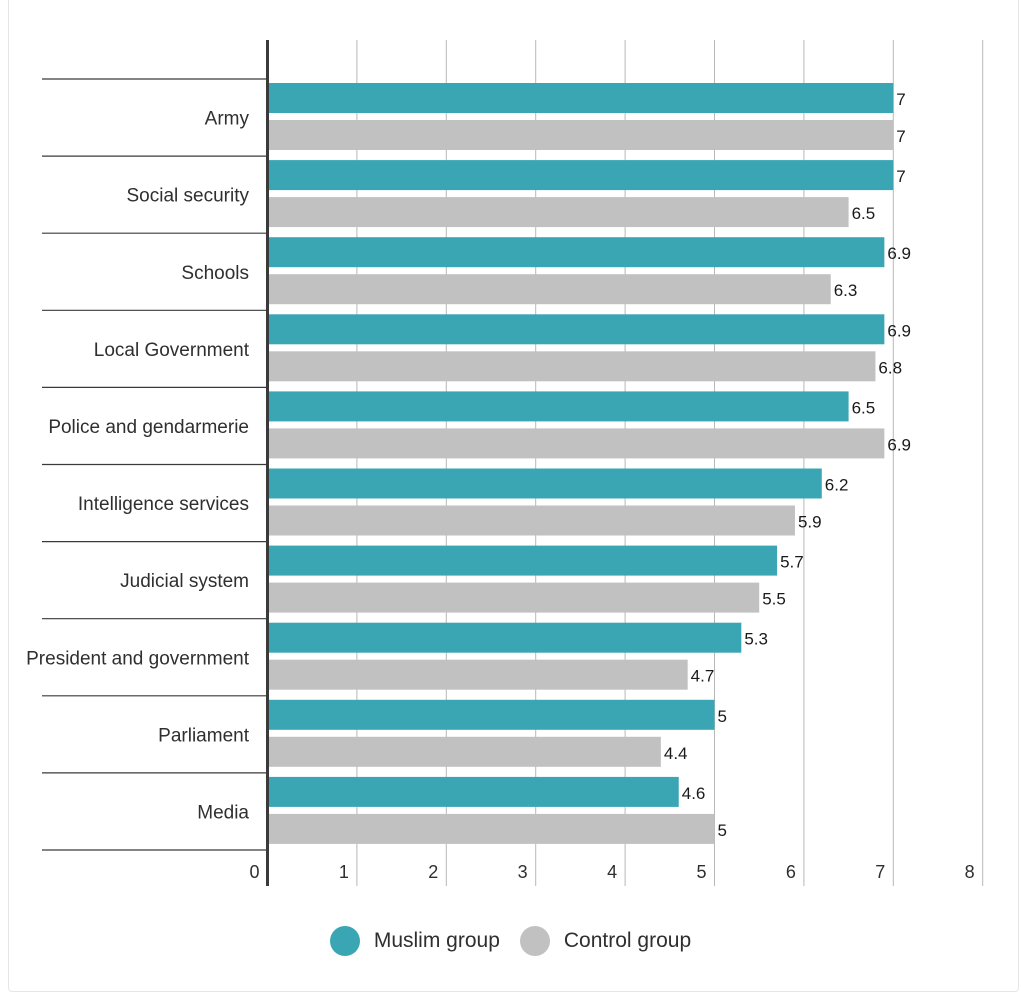 The height and width of the screenshot is (994, 1021). I want to click on bar-control-group-intelligence-services, so click(531, 520).